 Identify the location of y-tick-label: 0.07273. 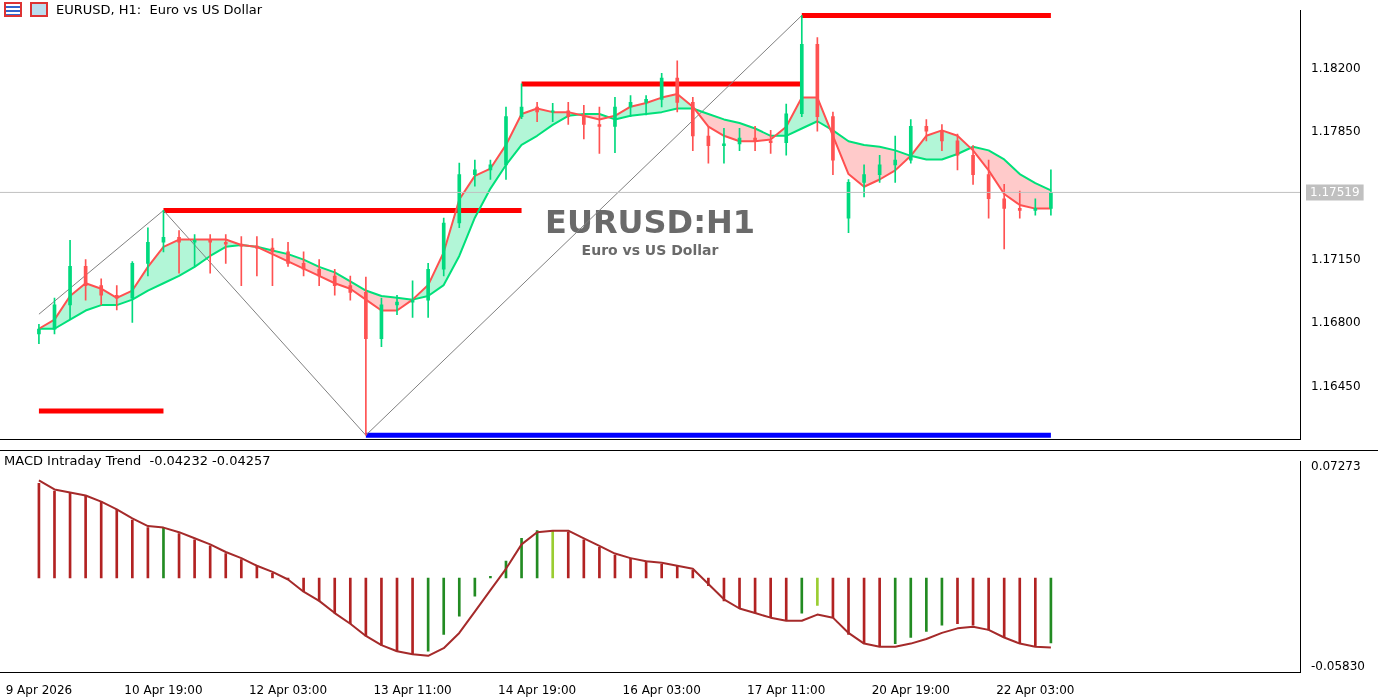
(1336, 466).